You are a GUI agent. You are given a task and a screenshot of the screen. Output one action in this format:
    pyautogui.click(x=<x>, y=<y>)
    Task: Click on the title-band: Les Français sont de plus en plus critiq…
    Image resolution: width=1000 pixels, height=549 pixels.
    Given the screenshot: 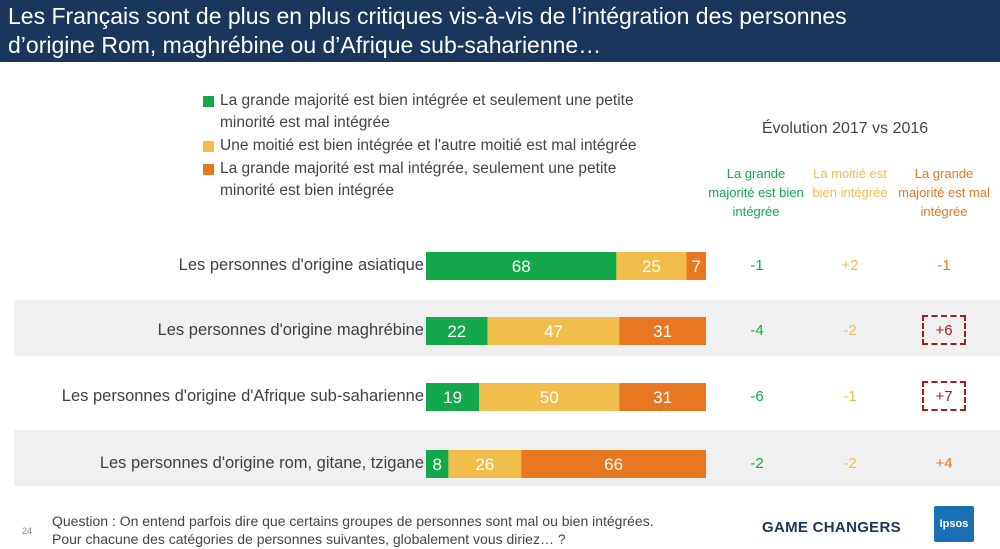 What is the action you would take?
    pyautogui.click(x=500, y=31)
    